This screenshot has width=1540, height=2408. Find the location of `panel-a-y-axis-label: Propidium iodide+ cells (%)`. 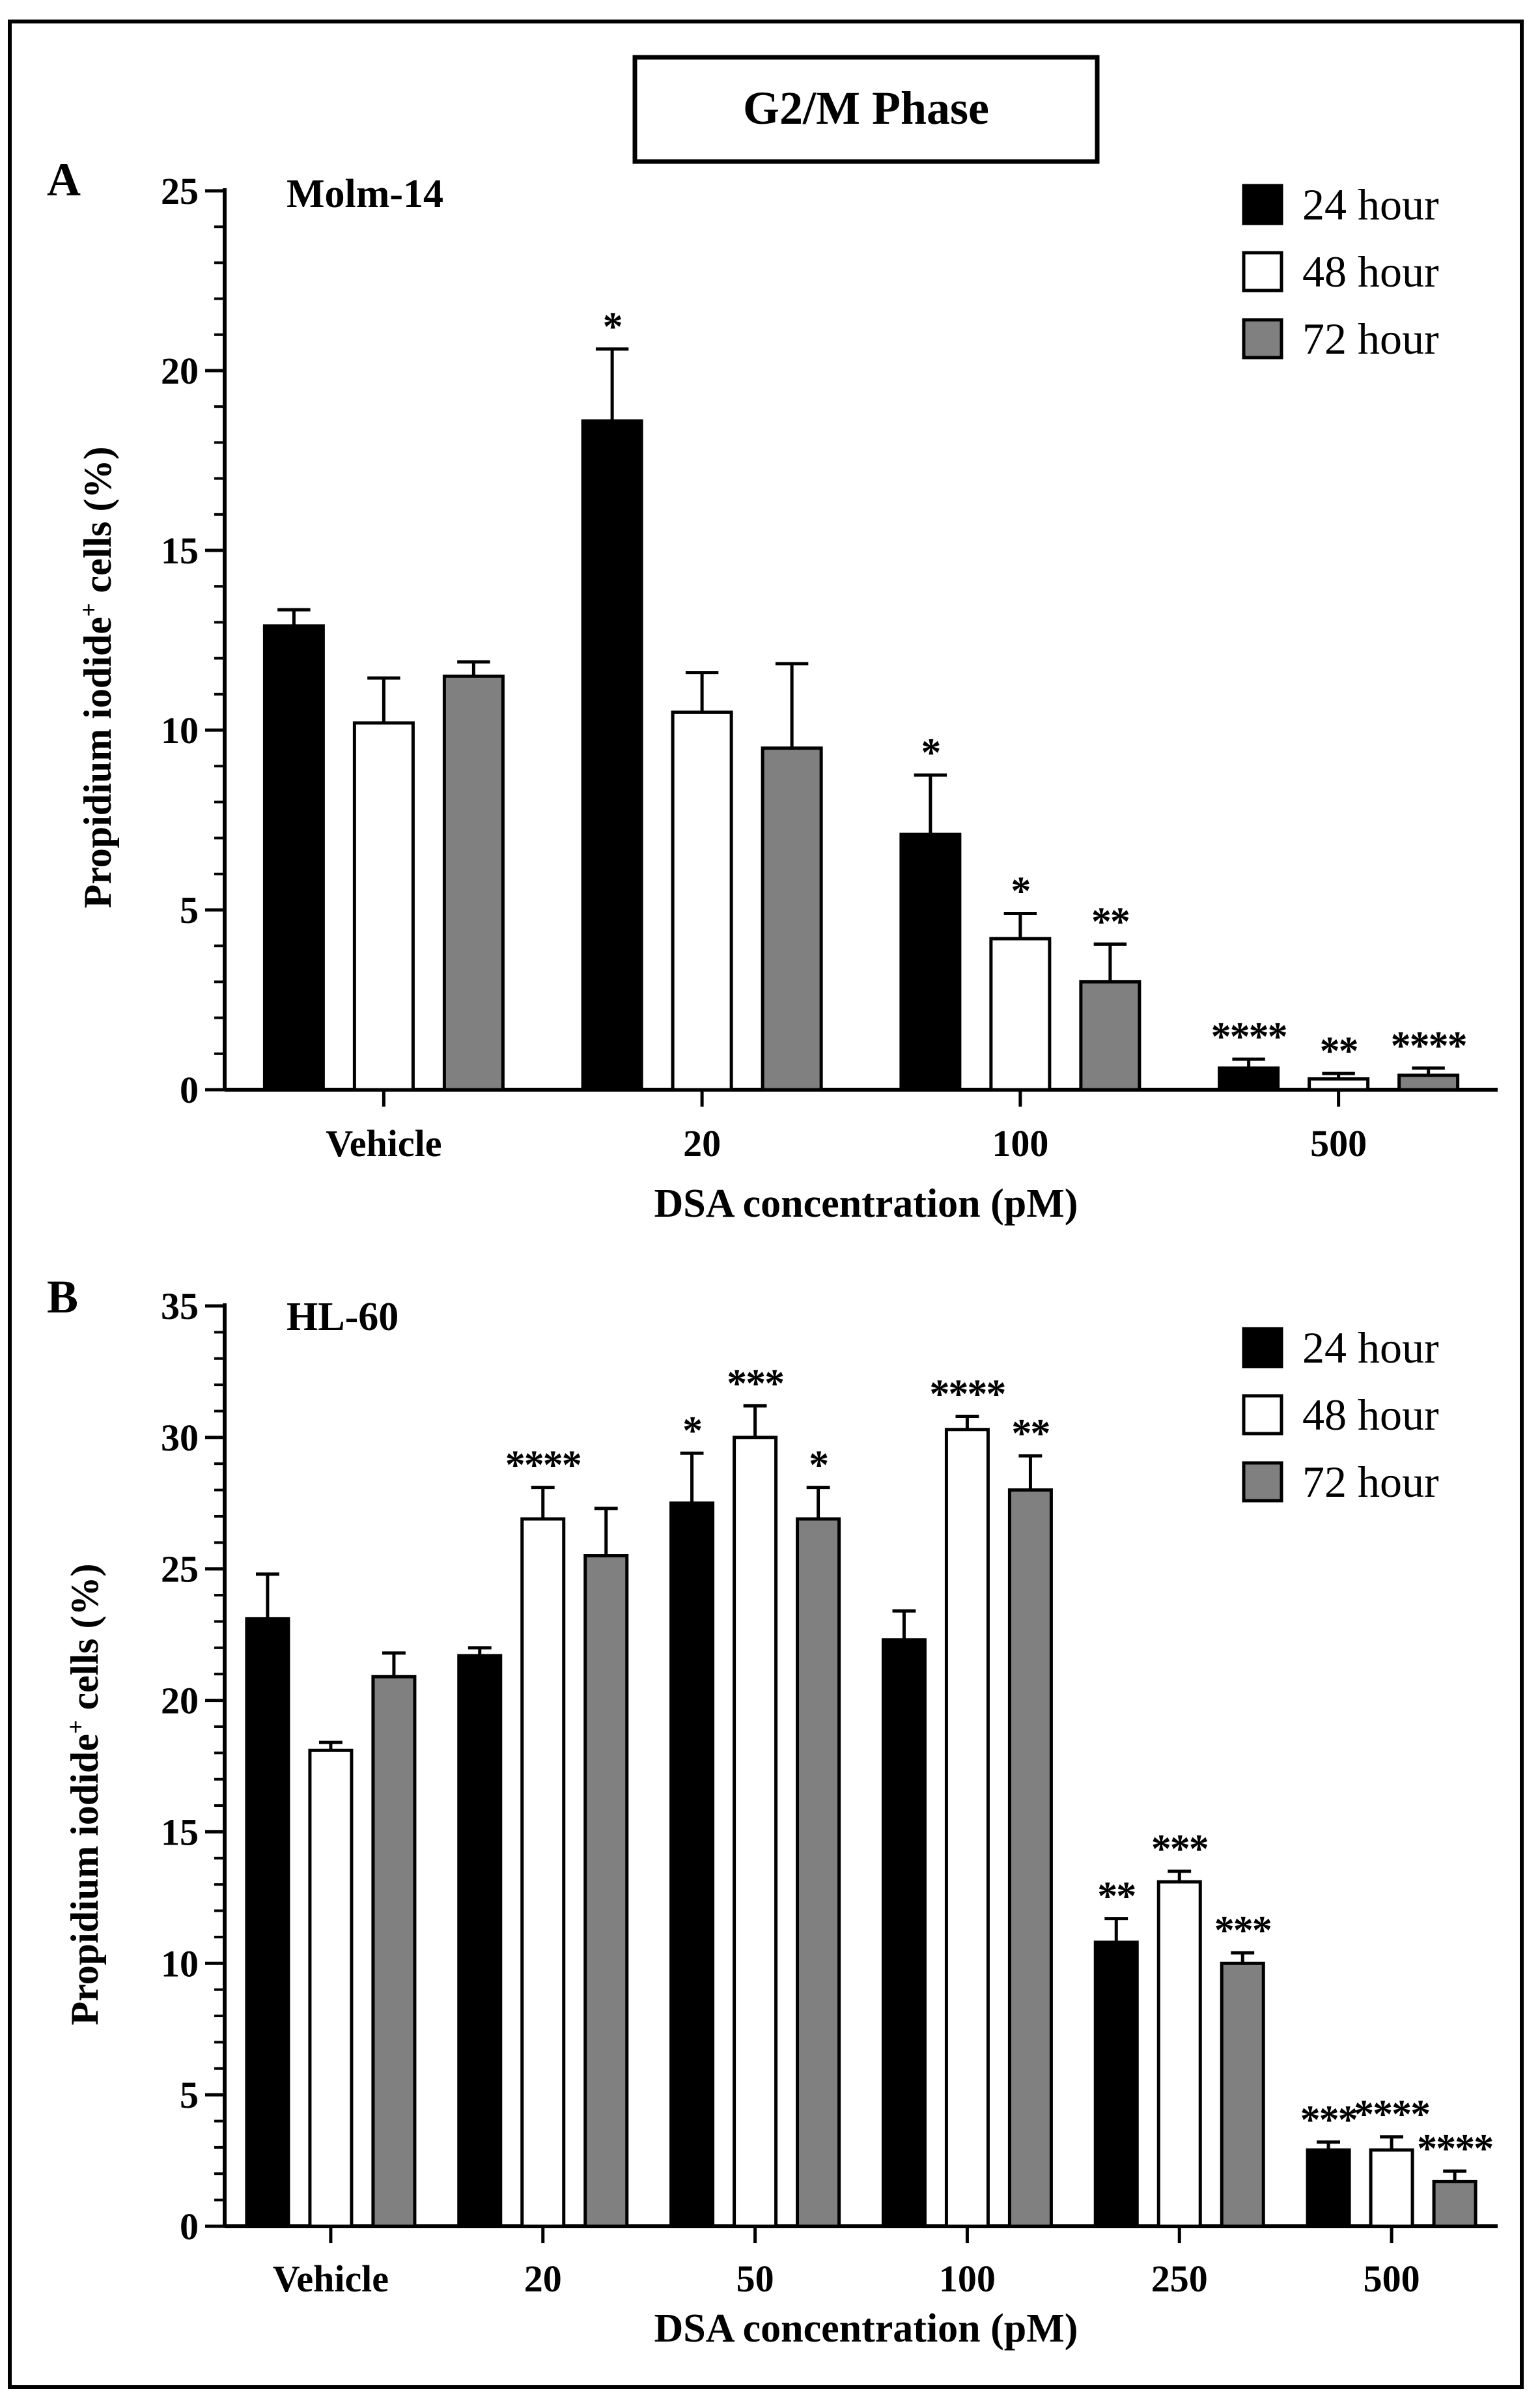

panel-a-y-axis-label: Propidium iodide+ cells (%) is located at coordinates (98, 678).